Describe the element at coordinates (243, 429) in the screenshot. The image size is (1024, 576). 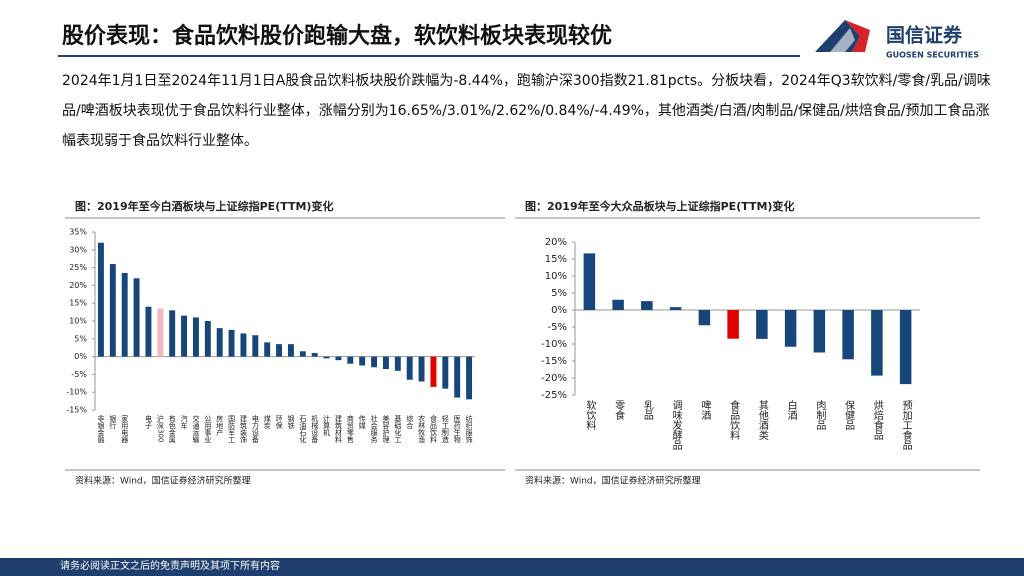
I see `x-tick-label: 建筑装饰` at that location.